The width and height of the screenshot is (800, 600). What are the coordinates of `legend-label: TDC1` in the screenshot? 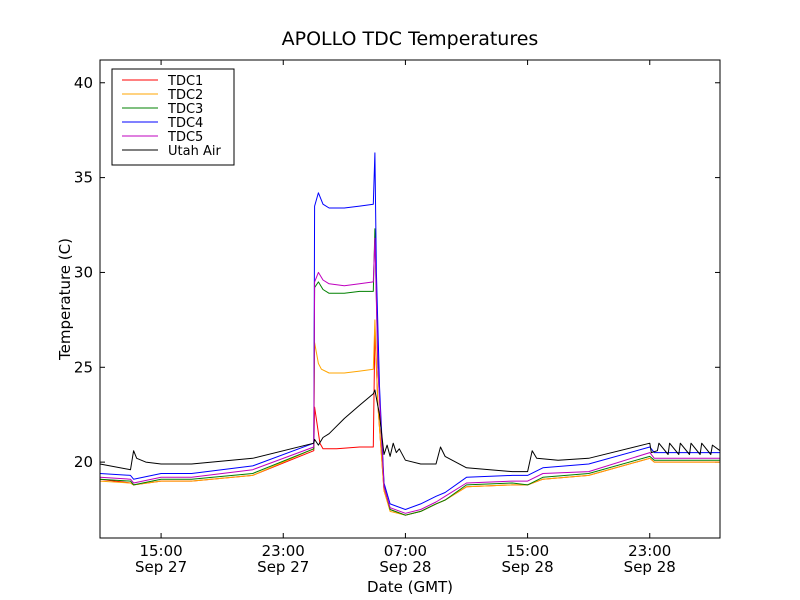 It's located at (185, 81).